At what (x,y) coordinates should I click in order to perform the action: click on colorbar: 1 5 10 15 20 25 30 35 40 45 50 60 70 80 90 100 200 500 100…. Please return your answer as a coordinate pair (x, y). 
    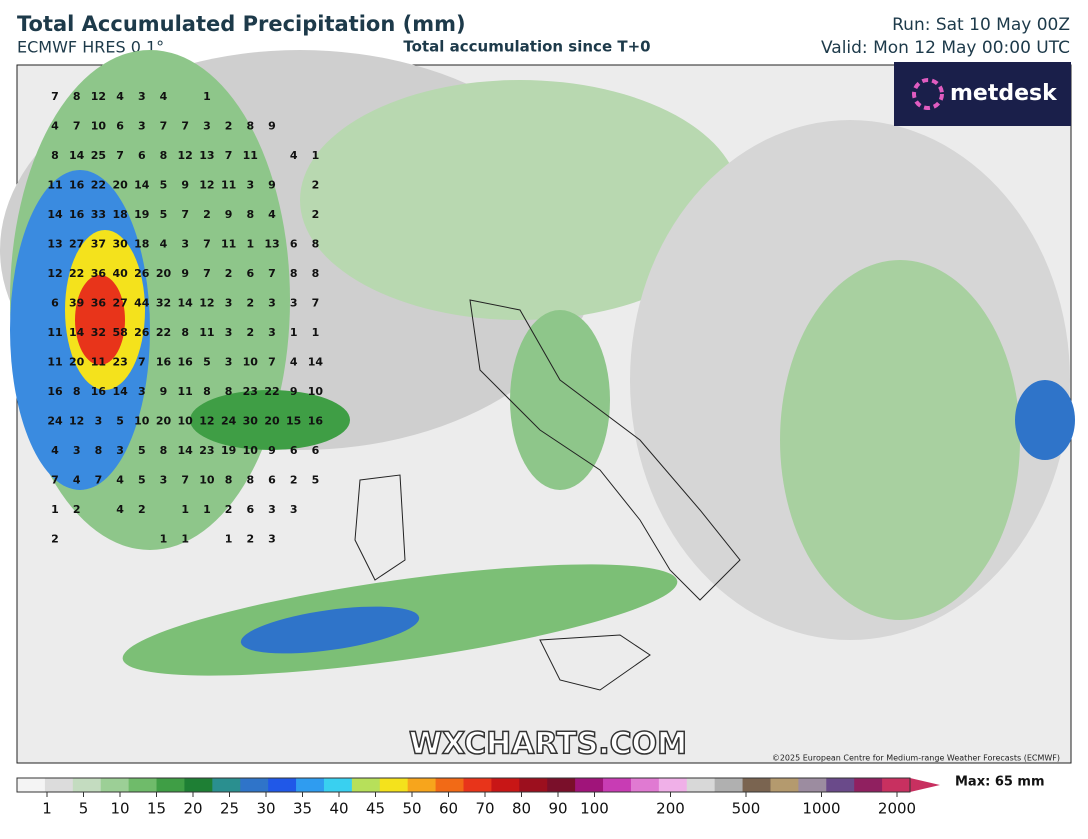
    Looking at the image, I should click on (478, 797).